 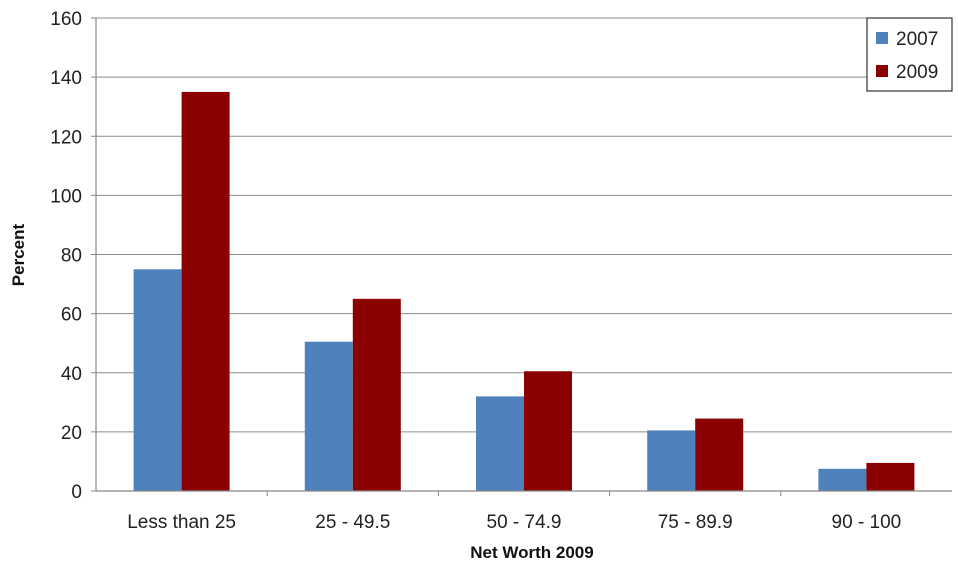 What do you see at coordinates (917, 72) in the screenshot?
I see `legend-label-2009: 2009` at bounding box center [917, 72].